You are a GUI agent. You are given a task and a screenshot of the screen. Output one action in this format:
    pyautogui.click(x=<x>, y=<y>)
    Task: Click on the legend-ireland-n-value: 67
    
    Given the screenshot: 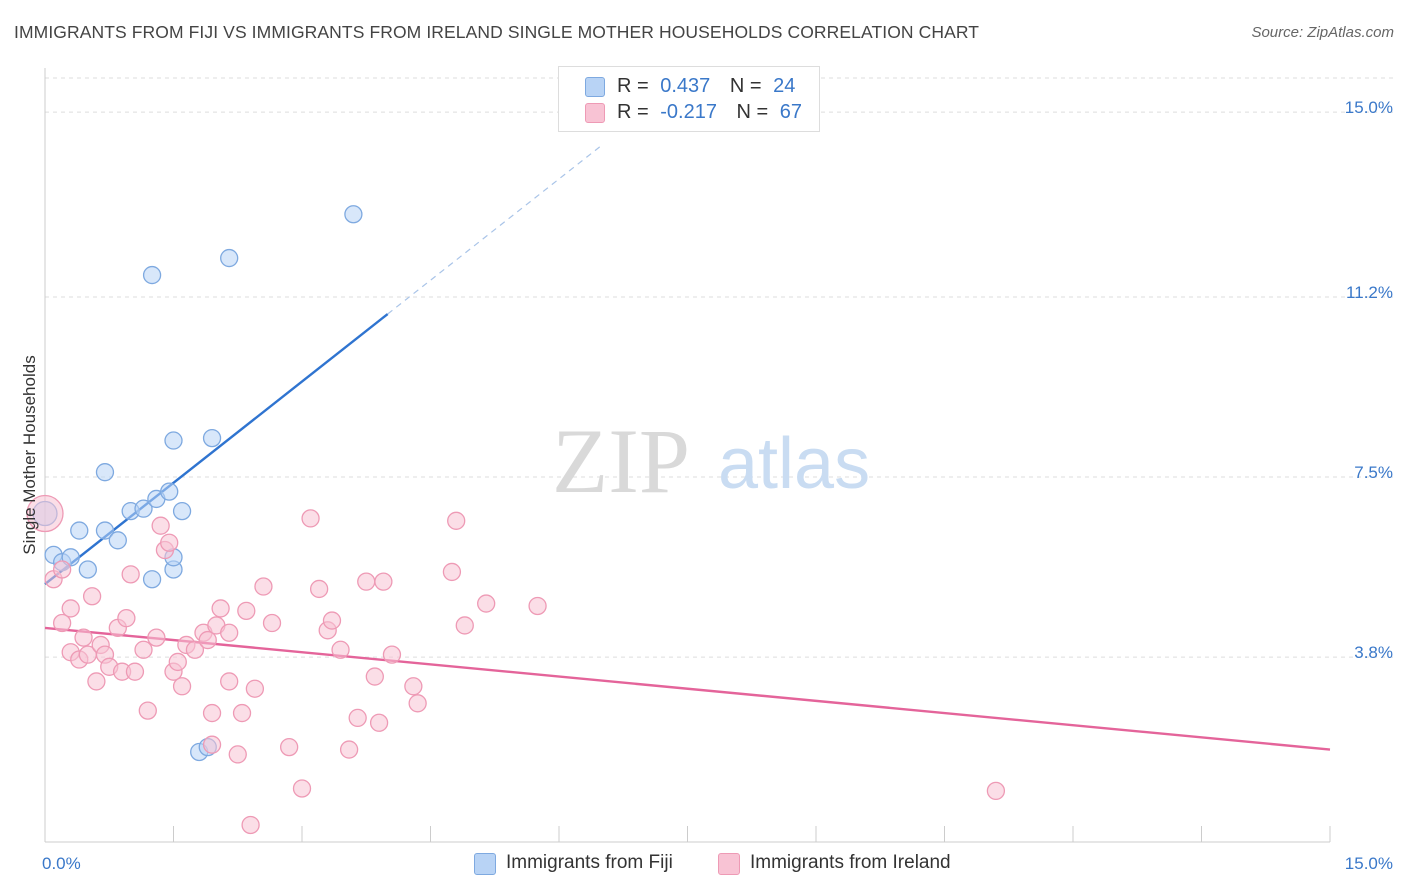 What is the action you would take?
    pyautogui.click(x=791, y=112)
    